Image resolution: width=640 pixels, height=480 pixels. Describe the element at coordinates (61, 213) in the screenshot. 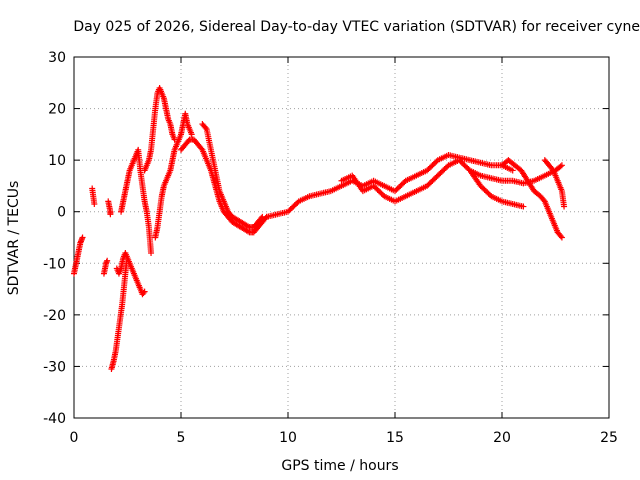

I see `y-tick-label: 0` at that location.